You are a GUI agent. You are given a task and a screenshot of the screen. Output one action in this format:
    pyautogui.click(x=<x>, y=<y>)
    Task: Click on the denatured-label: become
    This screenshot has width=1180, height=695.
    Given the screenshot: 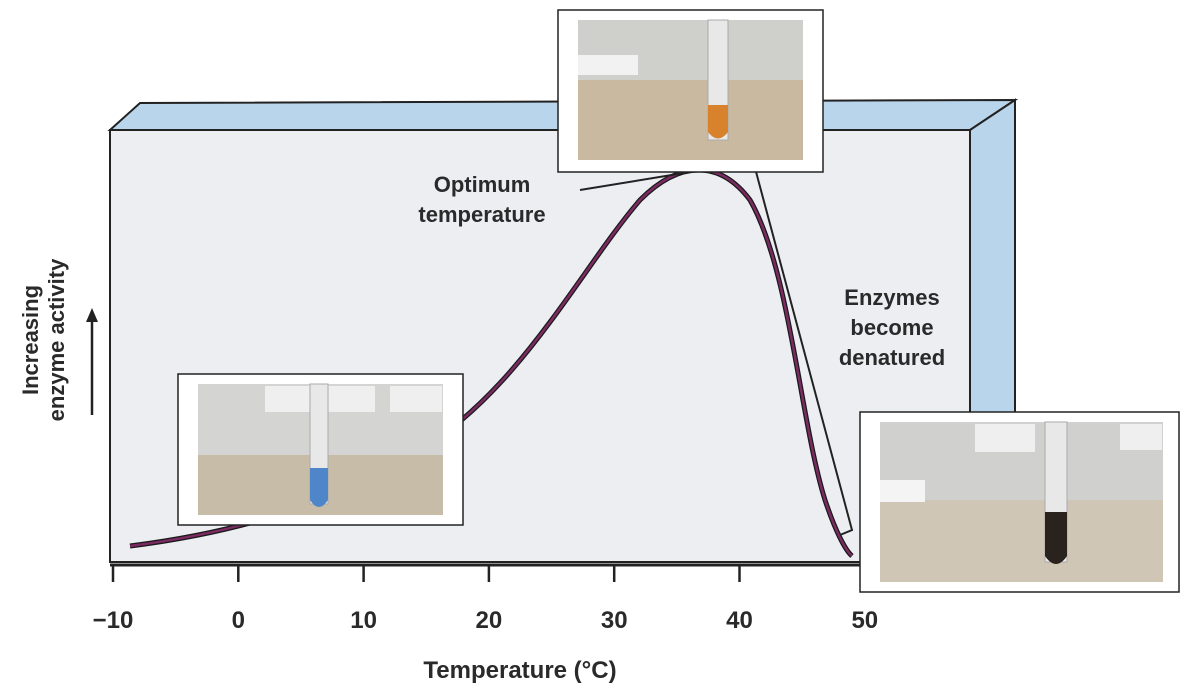 What is the action you would take?
    pyautogui.click(x=891, y=327)
    